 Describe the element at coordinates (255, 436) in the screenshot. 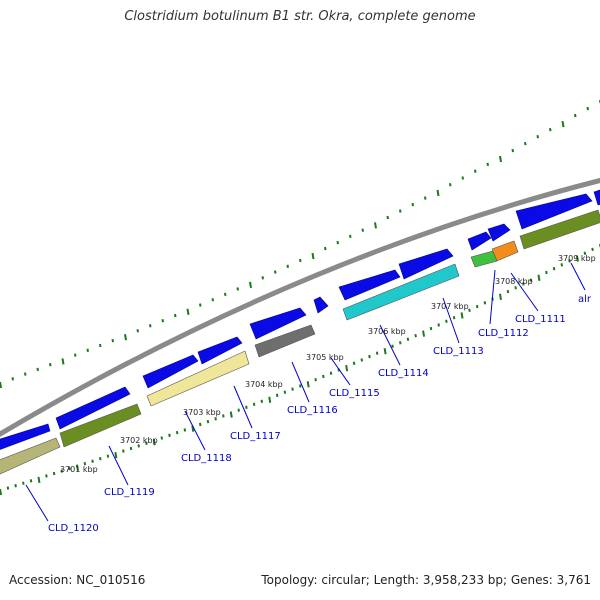

I see `gene-label: CLD_1117` at that location.